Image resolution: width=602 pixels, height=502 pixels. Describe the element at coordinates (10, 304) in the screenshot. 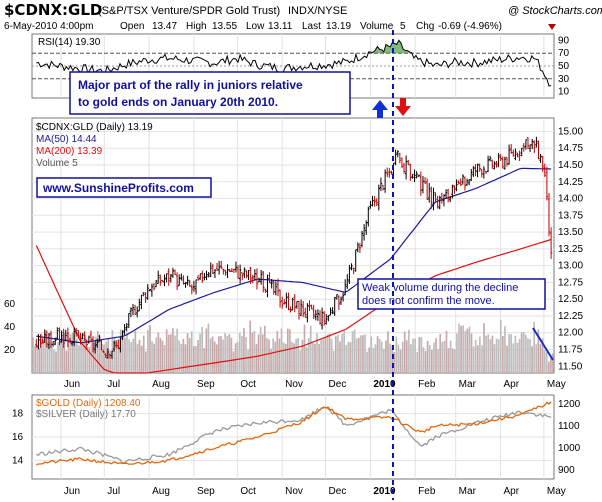

I see `volume-tick-label: 60` at that location.